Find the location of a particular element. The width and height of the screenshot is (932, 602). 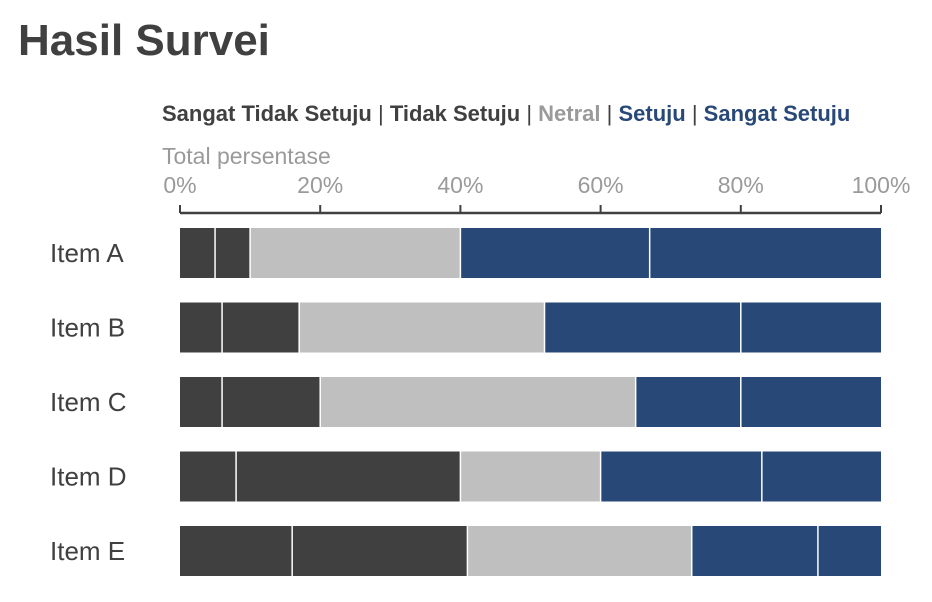

x-tick-label: 0% is located at coordinates (179, 185).